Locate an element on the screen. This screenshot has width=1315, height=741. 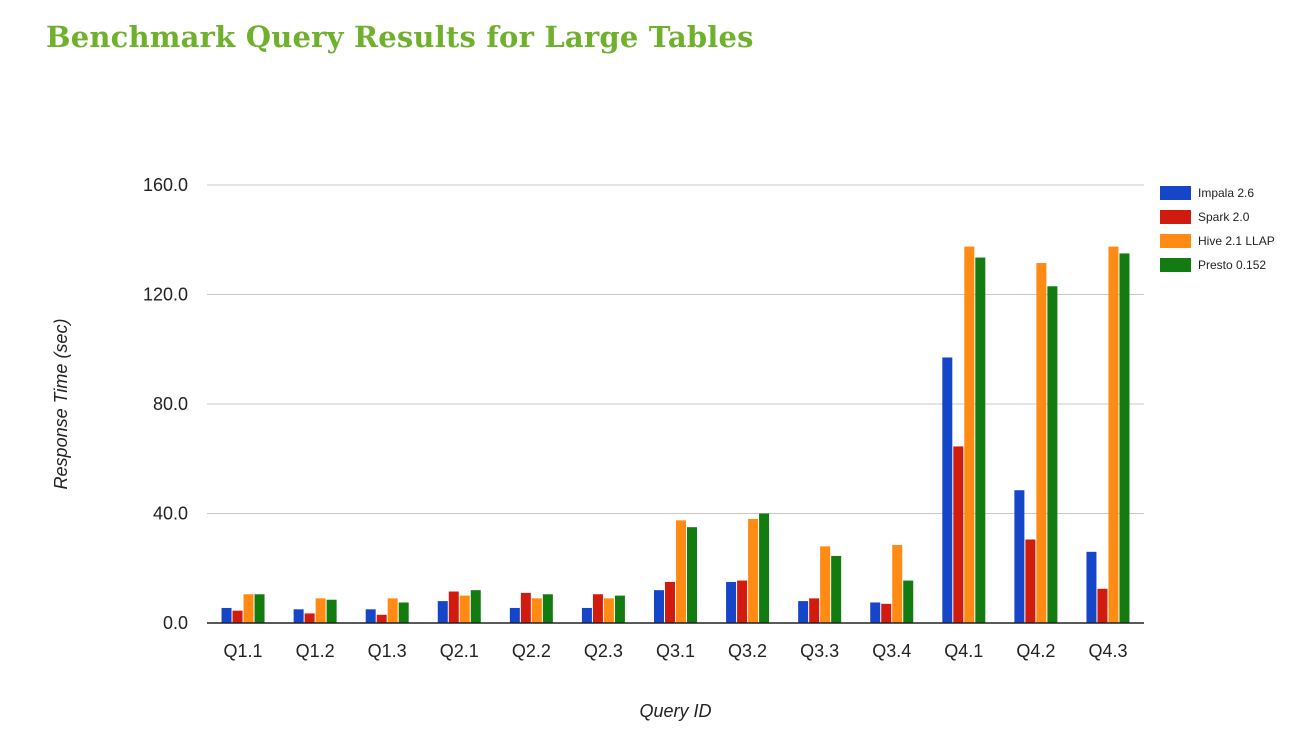
x-tick-label: Q3.1 is located at coordinates (675, 651).